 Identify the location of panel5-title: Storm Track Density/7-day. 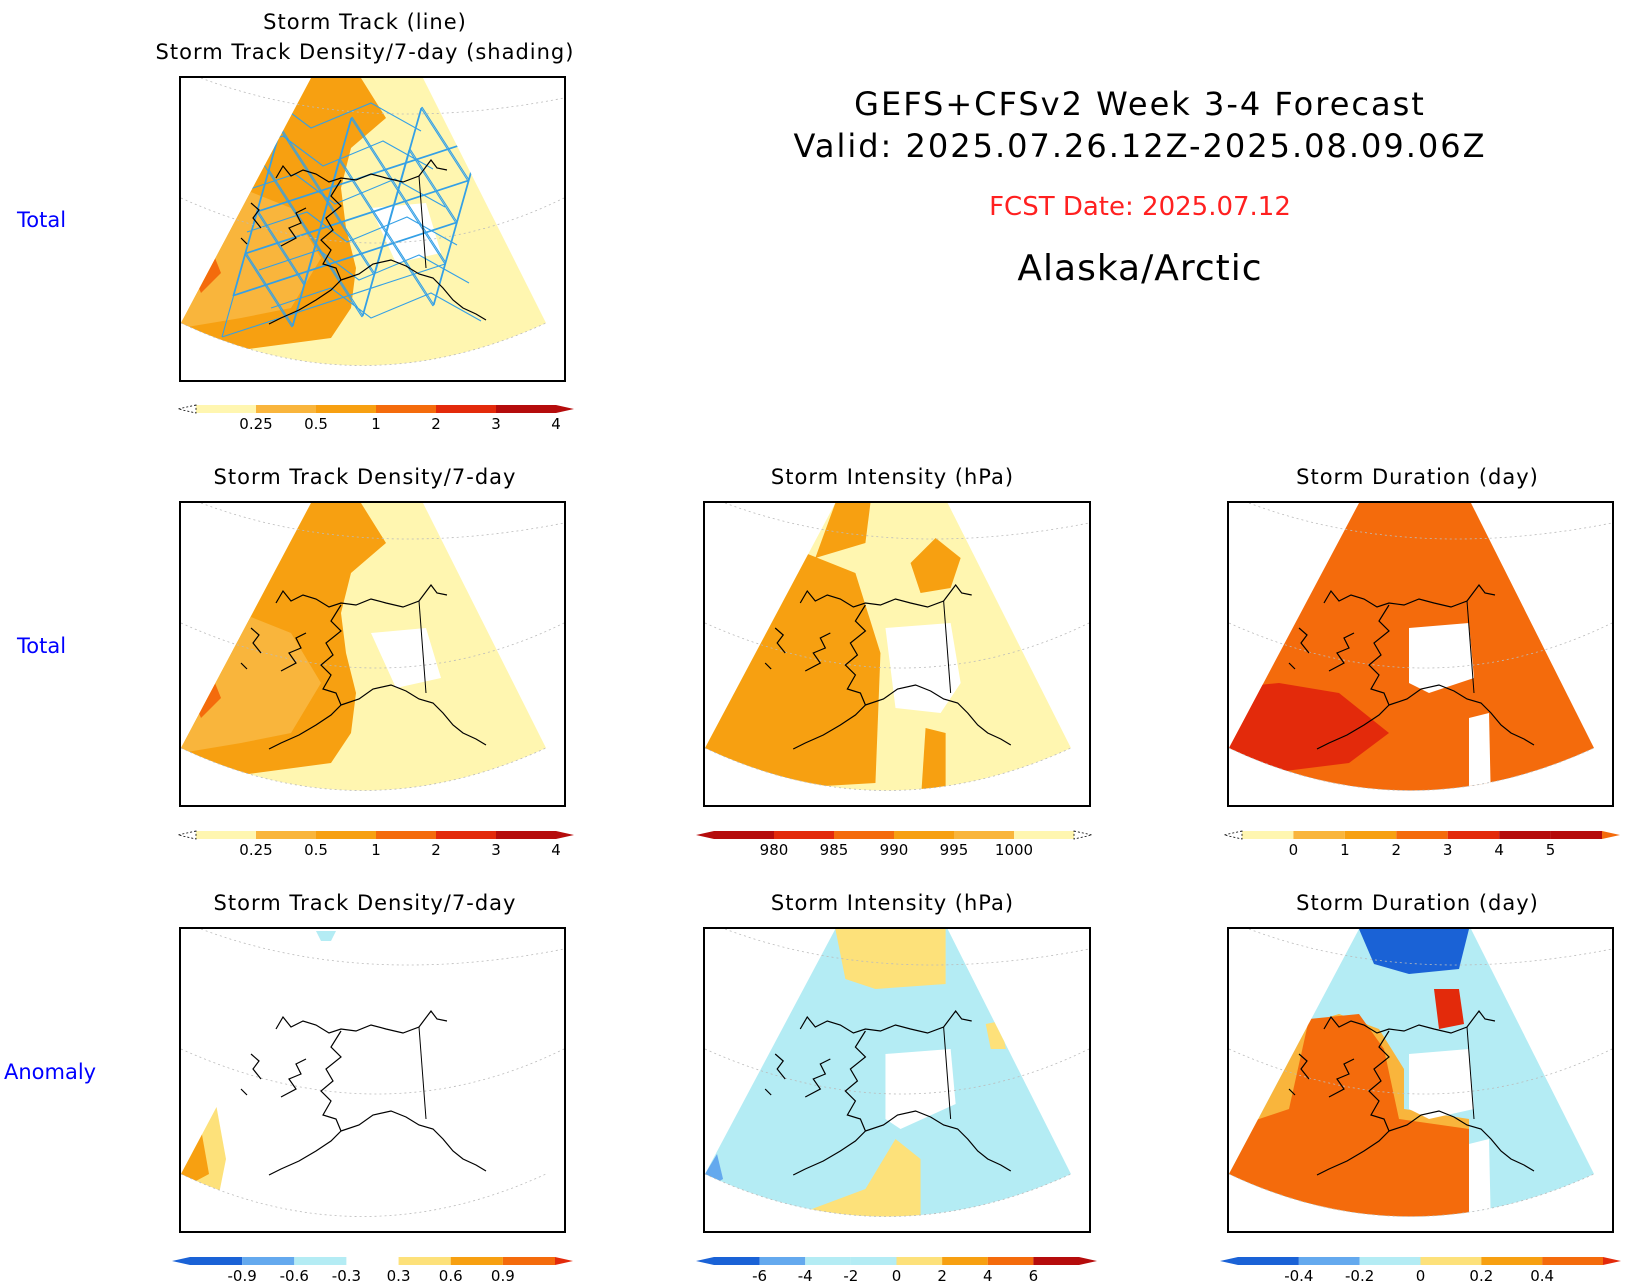
(365, 903).